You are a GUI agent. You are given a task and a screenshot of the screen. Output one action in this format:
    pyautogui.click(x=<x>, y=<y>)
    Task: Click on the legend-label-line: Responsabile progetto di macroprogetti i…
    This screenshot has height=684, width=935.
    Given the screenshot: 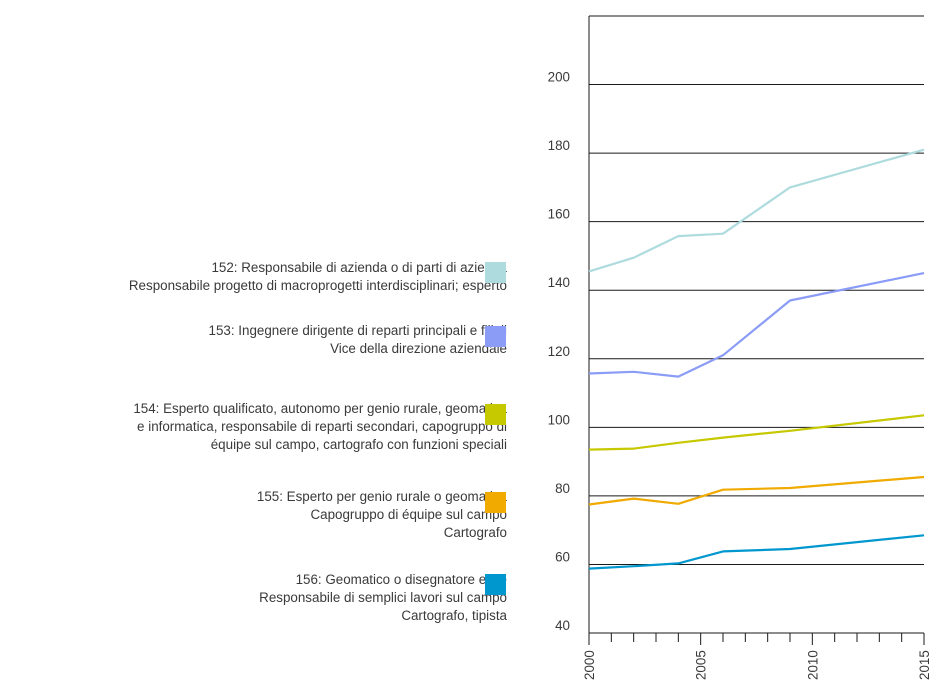 What is the action you would take?
    pyautogui.click(x=317, y=285)
    